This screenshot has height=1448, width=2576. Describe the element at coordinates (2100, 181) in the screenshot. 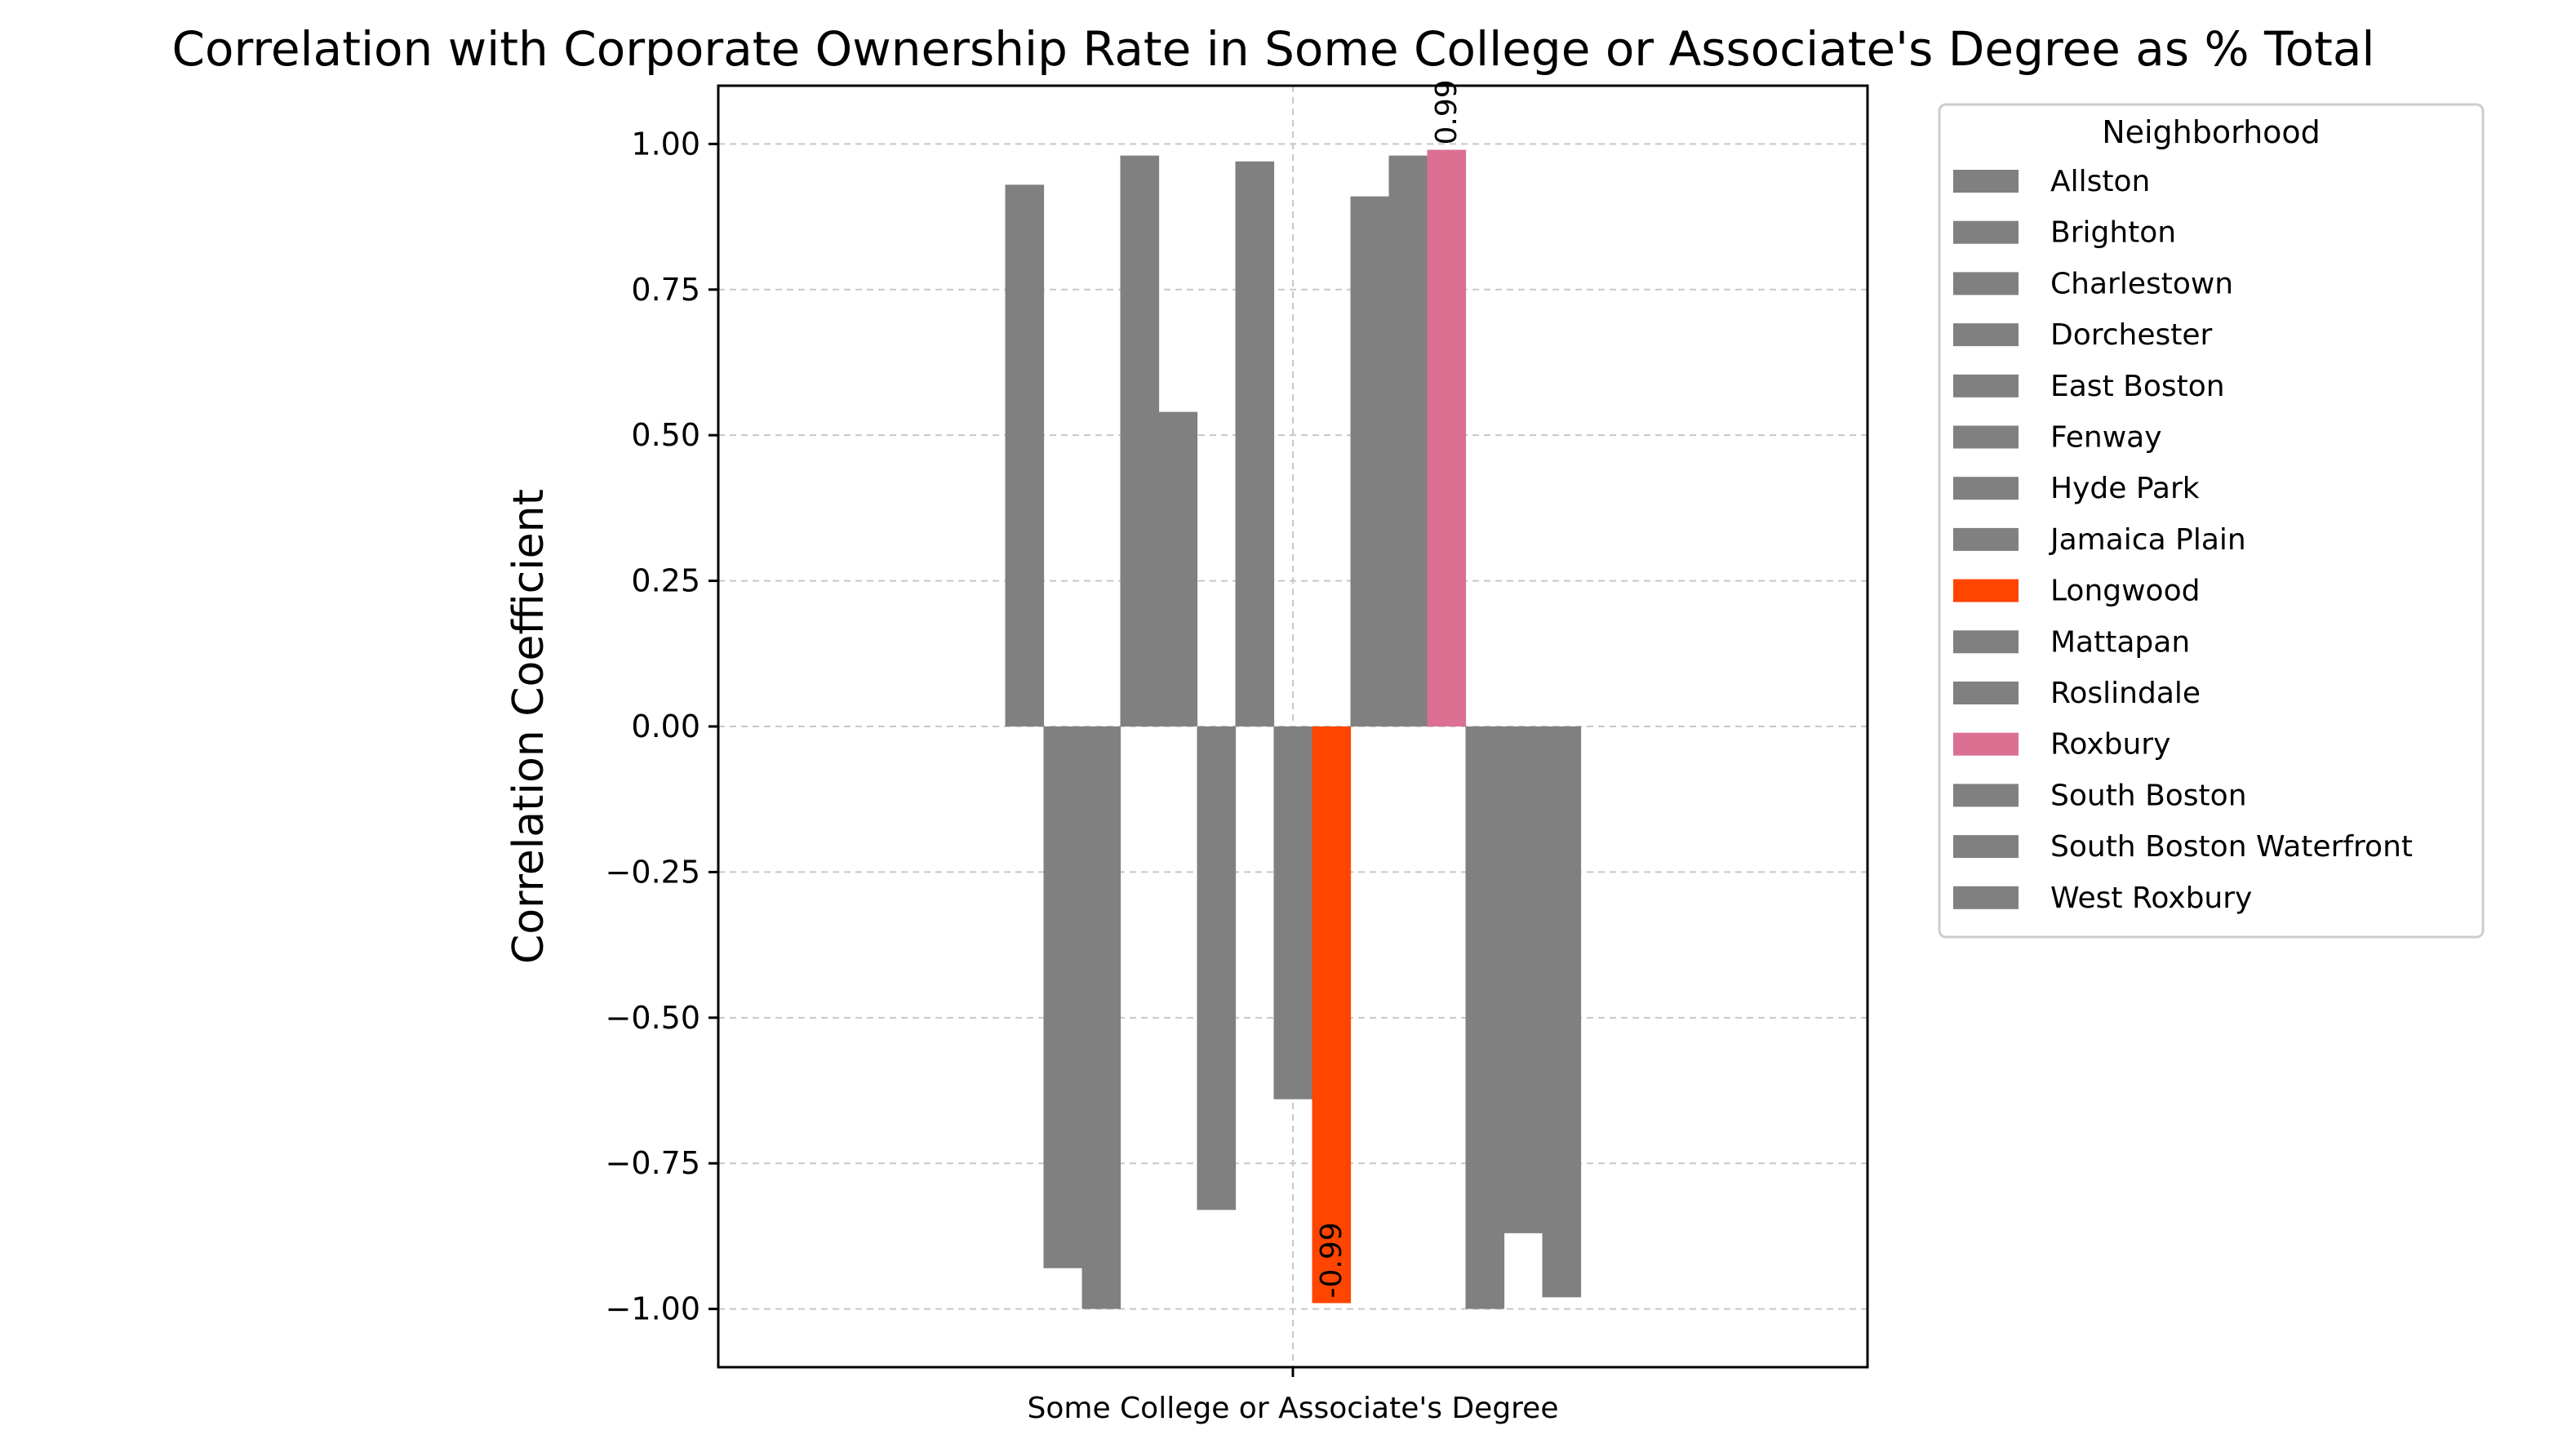

I see `legend-entry-label: Allston` at that location.